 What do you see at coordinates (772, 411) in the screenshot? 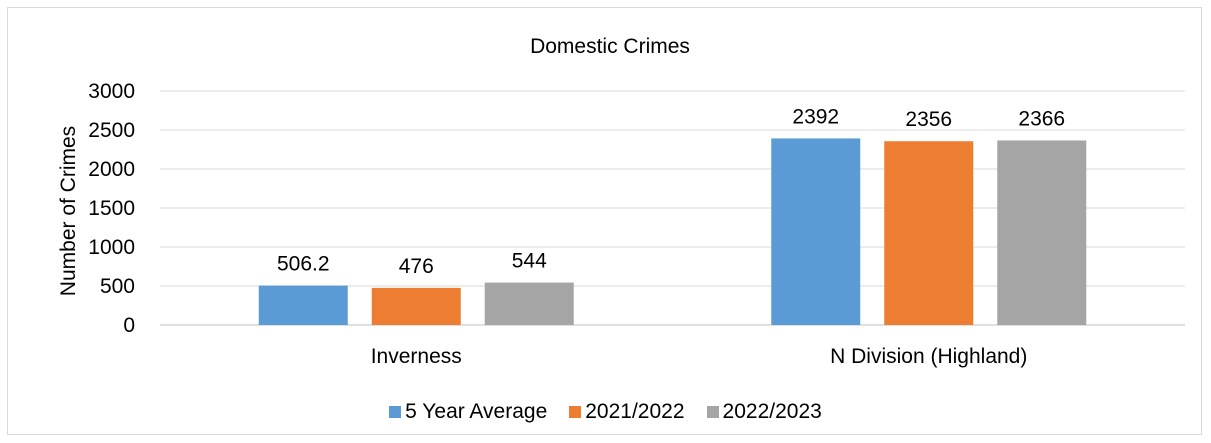
I see `legend-label: 2022/2023` at bounding box center [772, 411].